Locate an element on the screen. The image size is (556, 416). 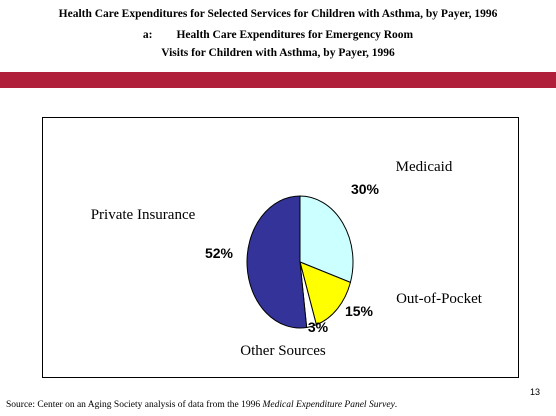
header-divider is located at coordinates (278, 80).